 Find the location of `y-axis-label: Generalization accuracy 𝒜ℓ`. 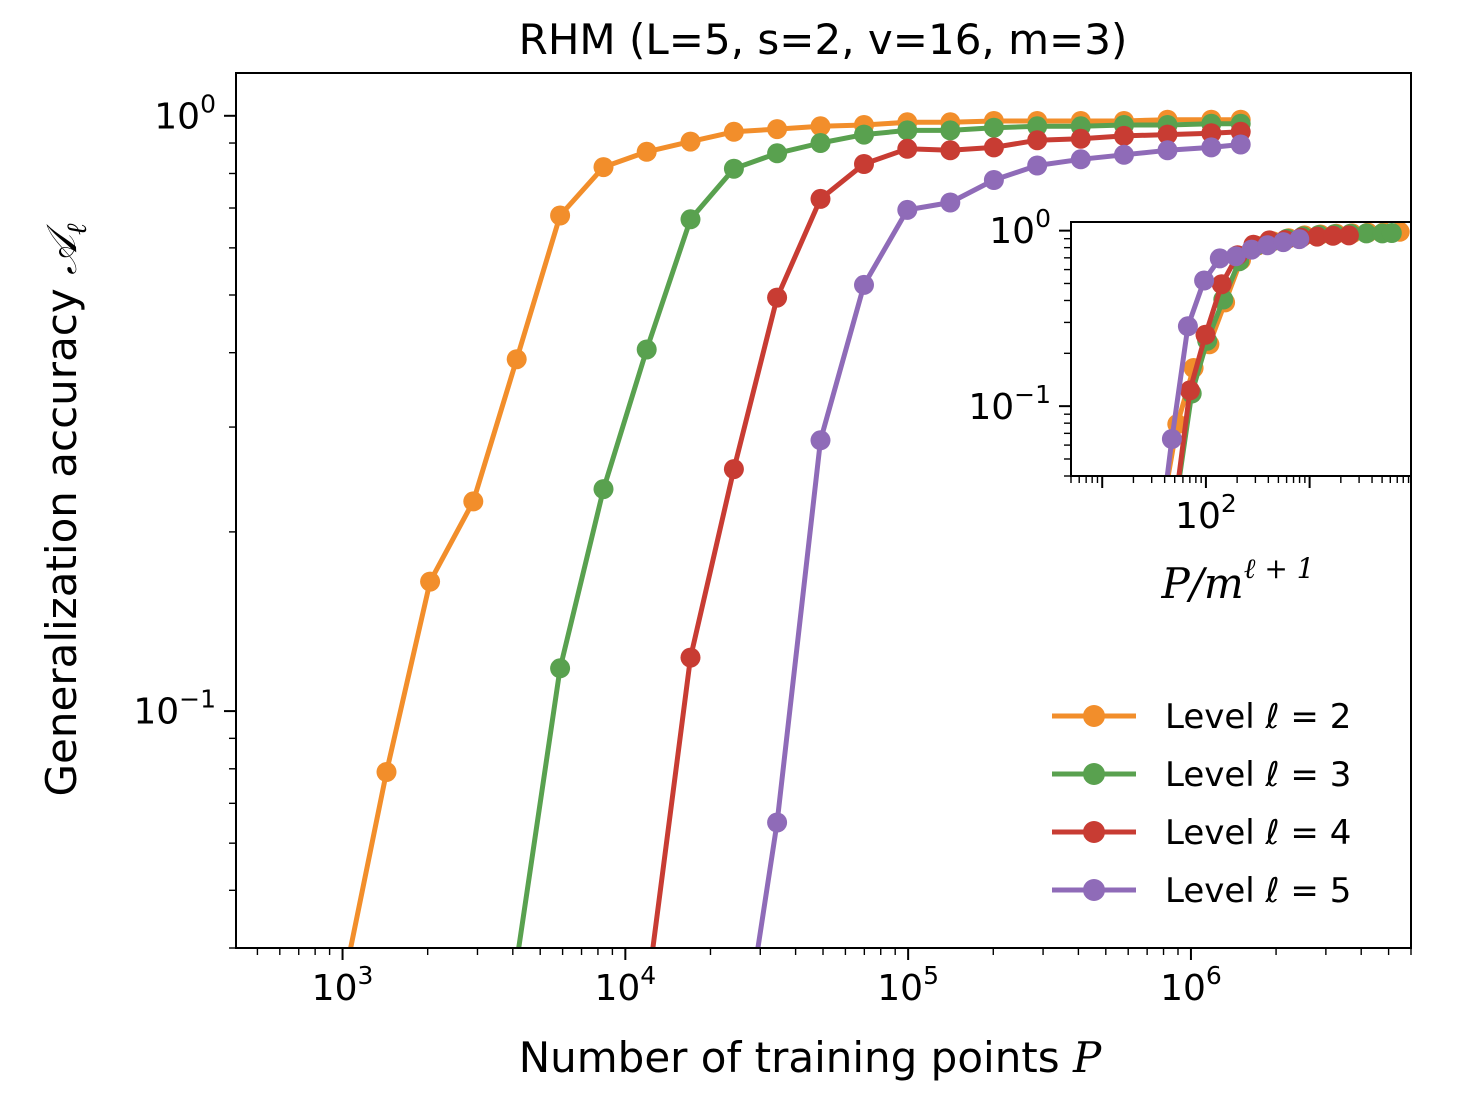

y-axis-label: Generalization accuracy 𝒜ℓ is located at coordinates (65, 509).